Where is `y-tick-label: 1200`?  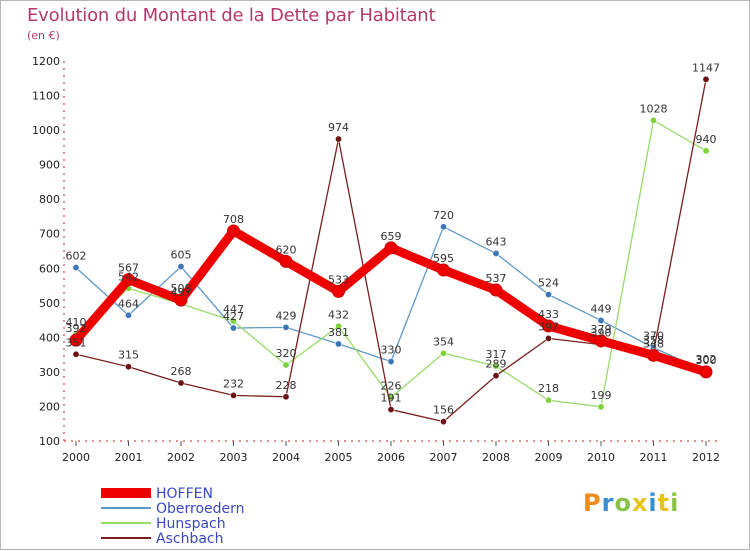
y-tick-label: 1200 is located at coordinates (46, 61).